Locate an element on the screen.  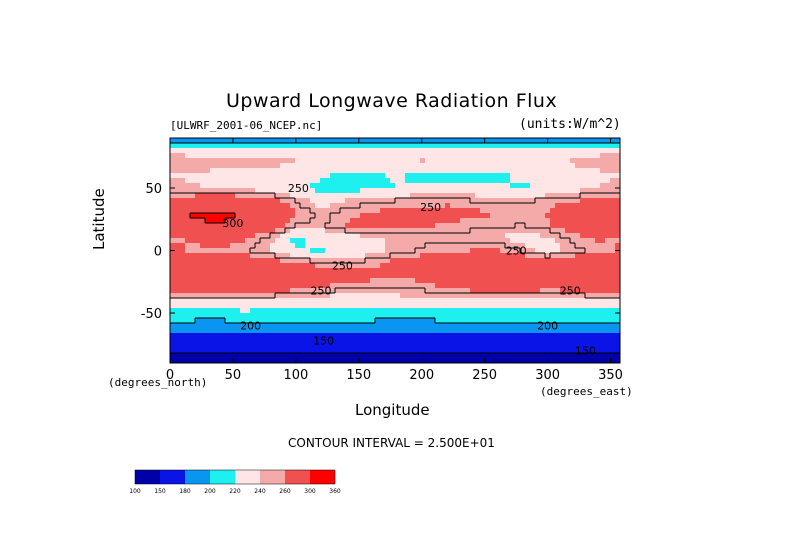
contour-label: 200 is located at coordinates (250, 326).